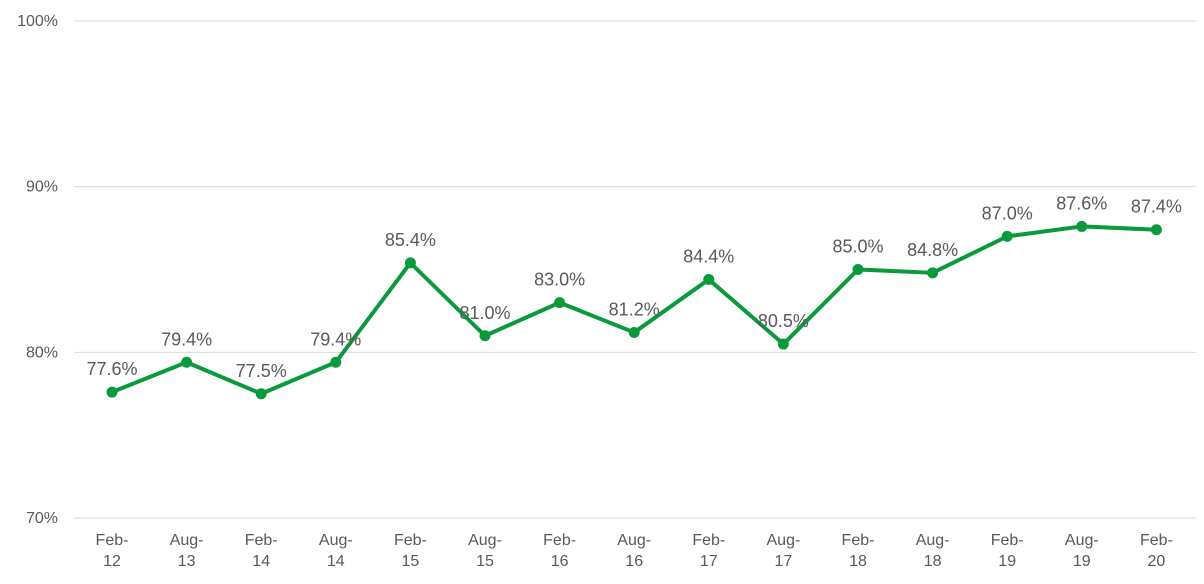 The width and height of the screenshot is (1204, 584). What do you see at coordinates (336, 551) in the screenshot?
I see `x-tick-label: Aug- 14` at bounding box center [336, 551].